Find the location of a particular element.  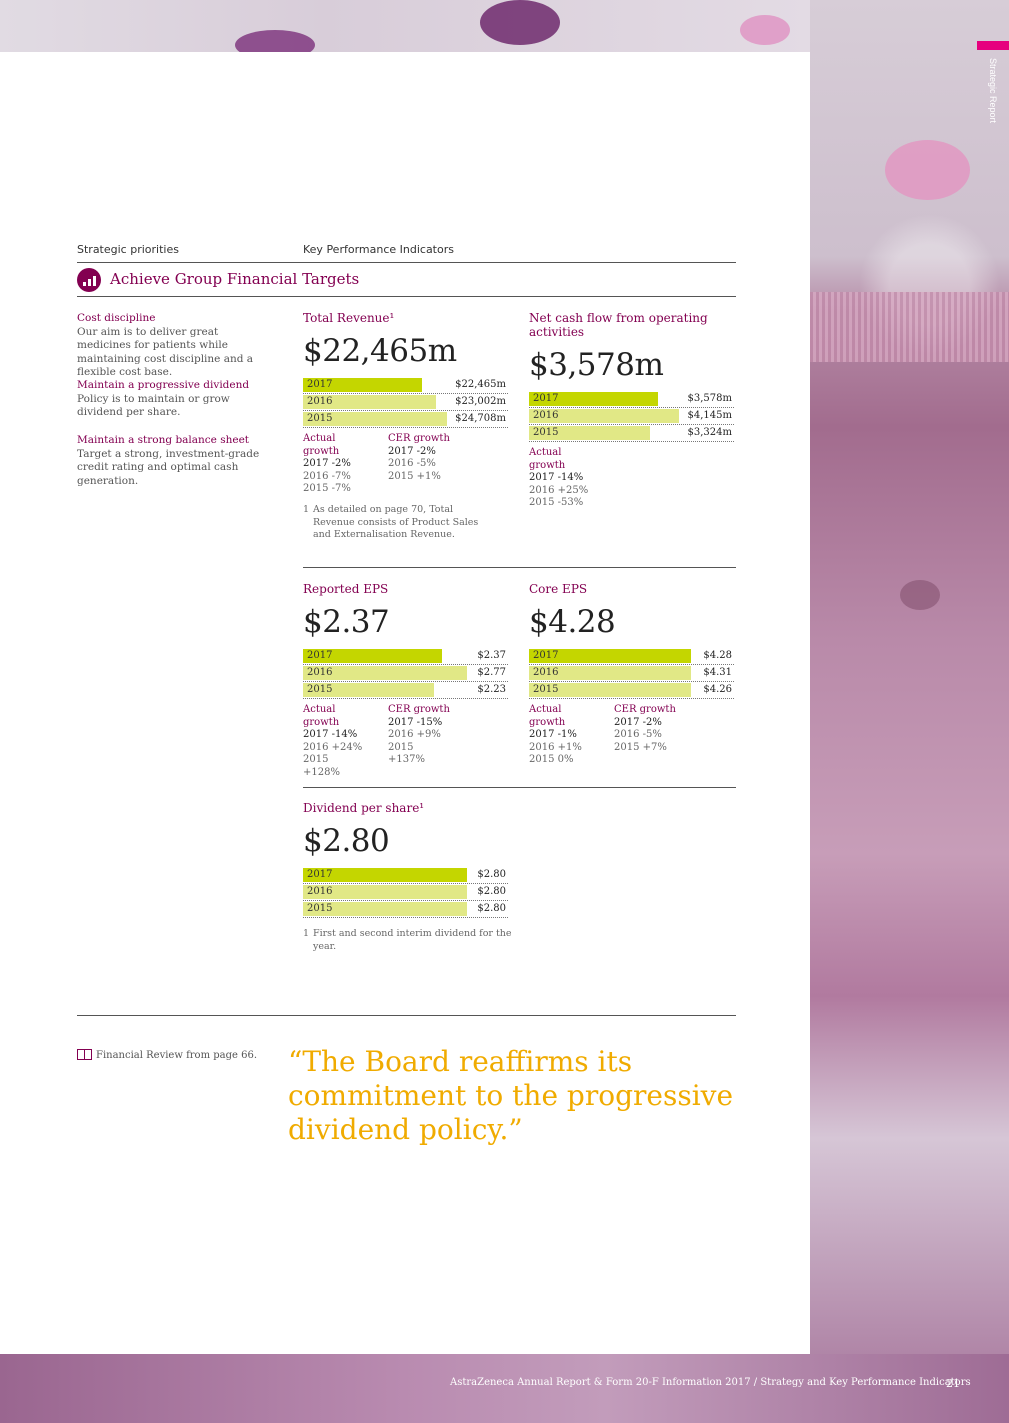

actual-growth-title: Actual growth is located at coordinates (547, 716).